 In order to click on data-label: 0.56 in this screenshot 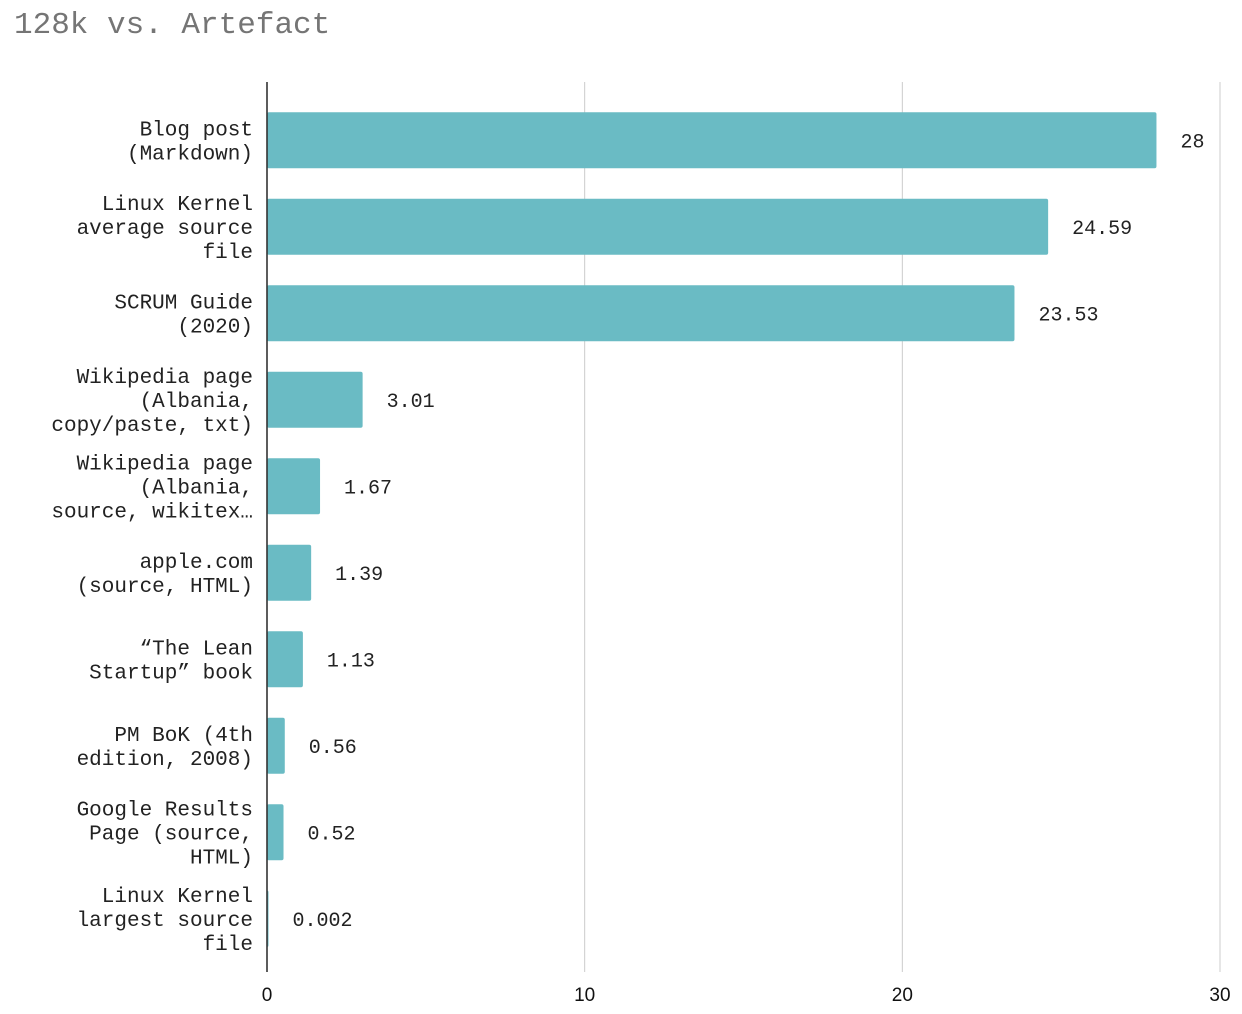, I will do `click(333, 748)`.